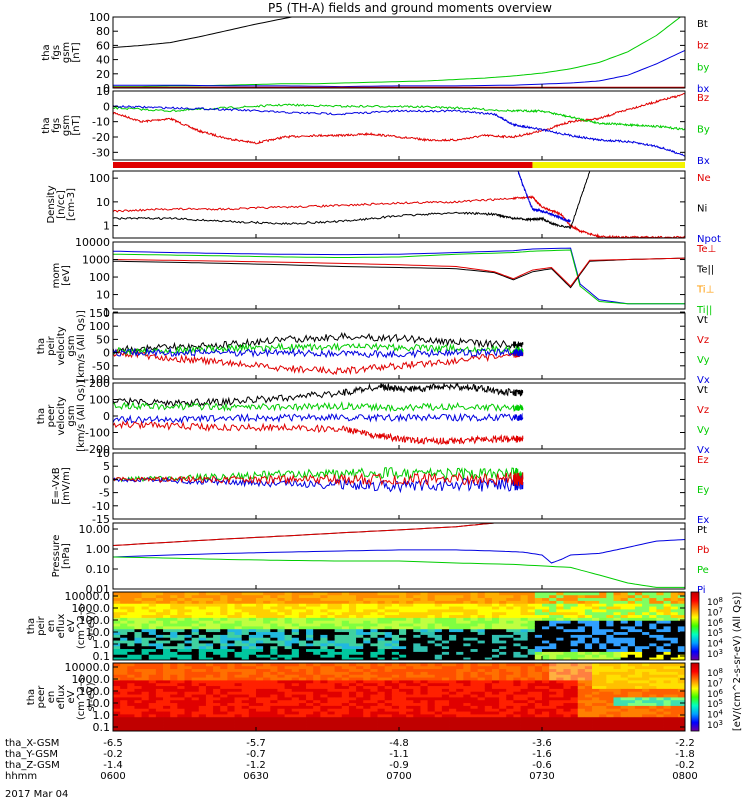 Image resolution: width=750 pixels, height=800 pixels. Describe the element at coordinates (95, 529) in the screenshot. I see `panel-8-ytick-label: 10.00` at that location.